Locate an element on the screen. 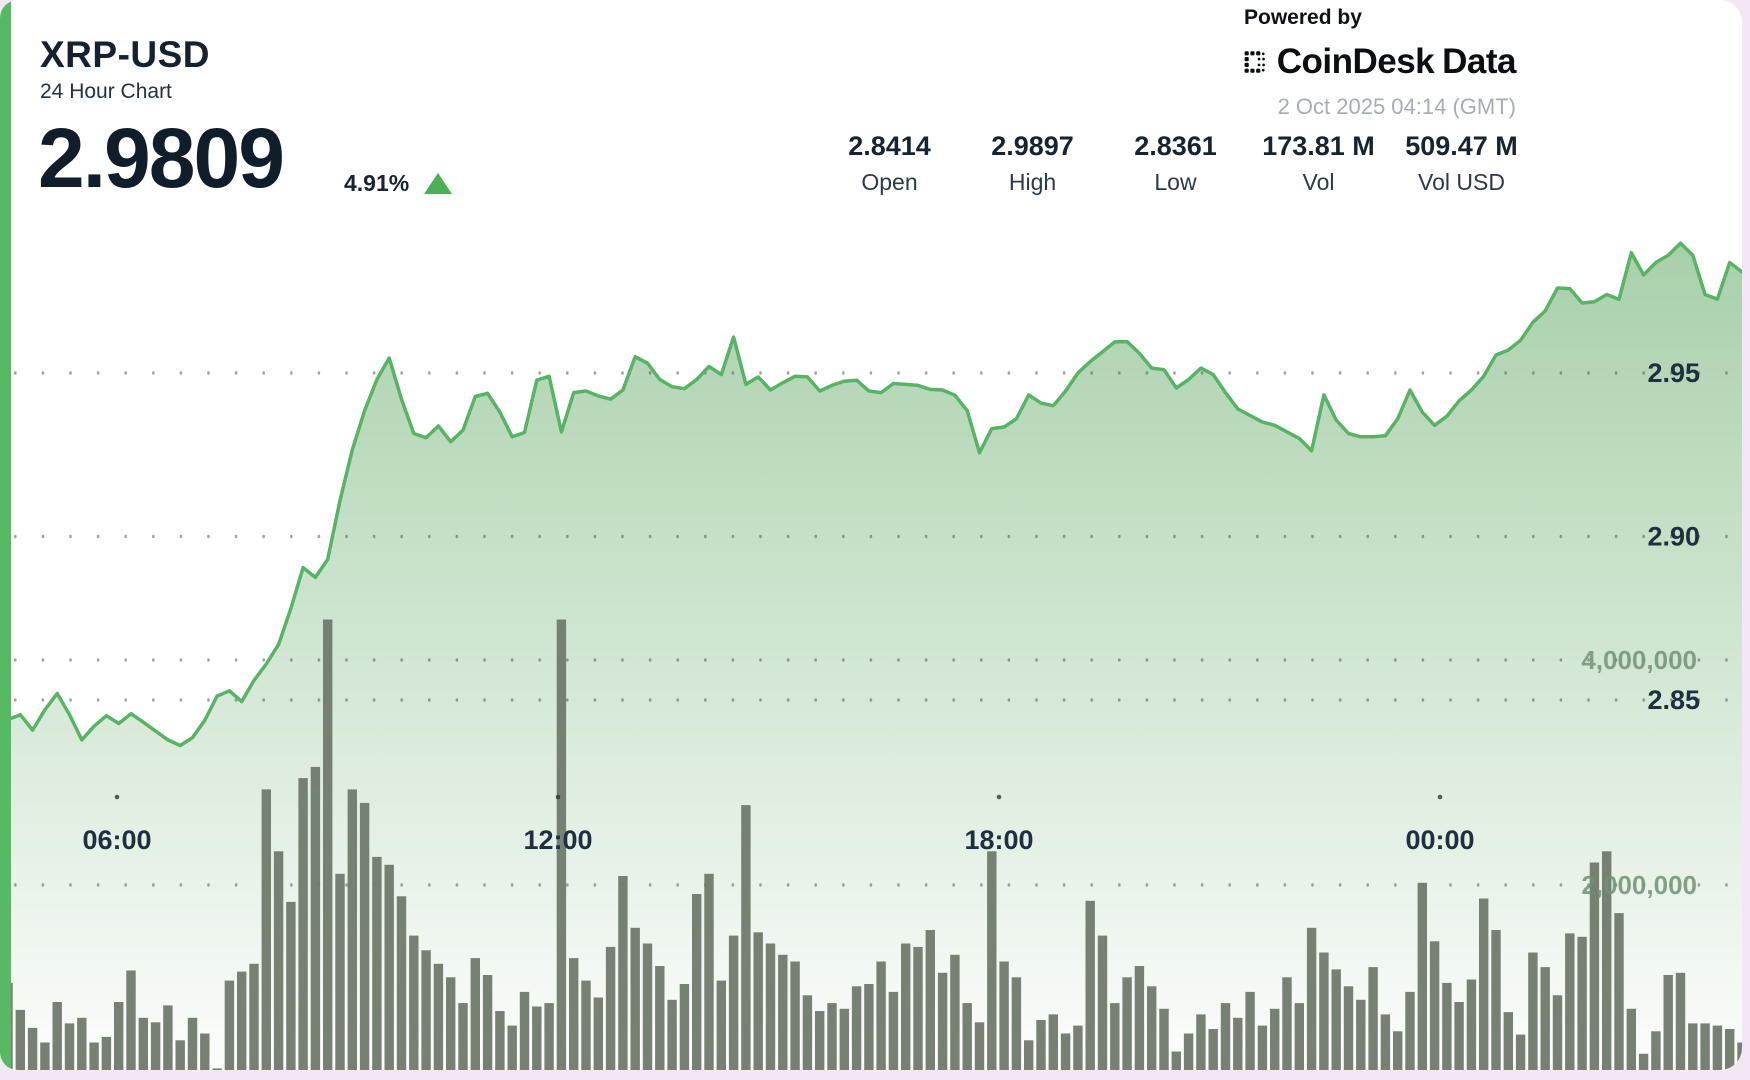 The height and width of the screenshot is (1080, 1750). stat-vol-value: 173.81 M is located at coordinates (1318, 146).